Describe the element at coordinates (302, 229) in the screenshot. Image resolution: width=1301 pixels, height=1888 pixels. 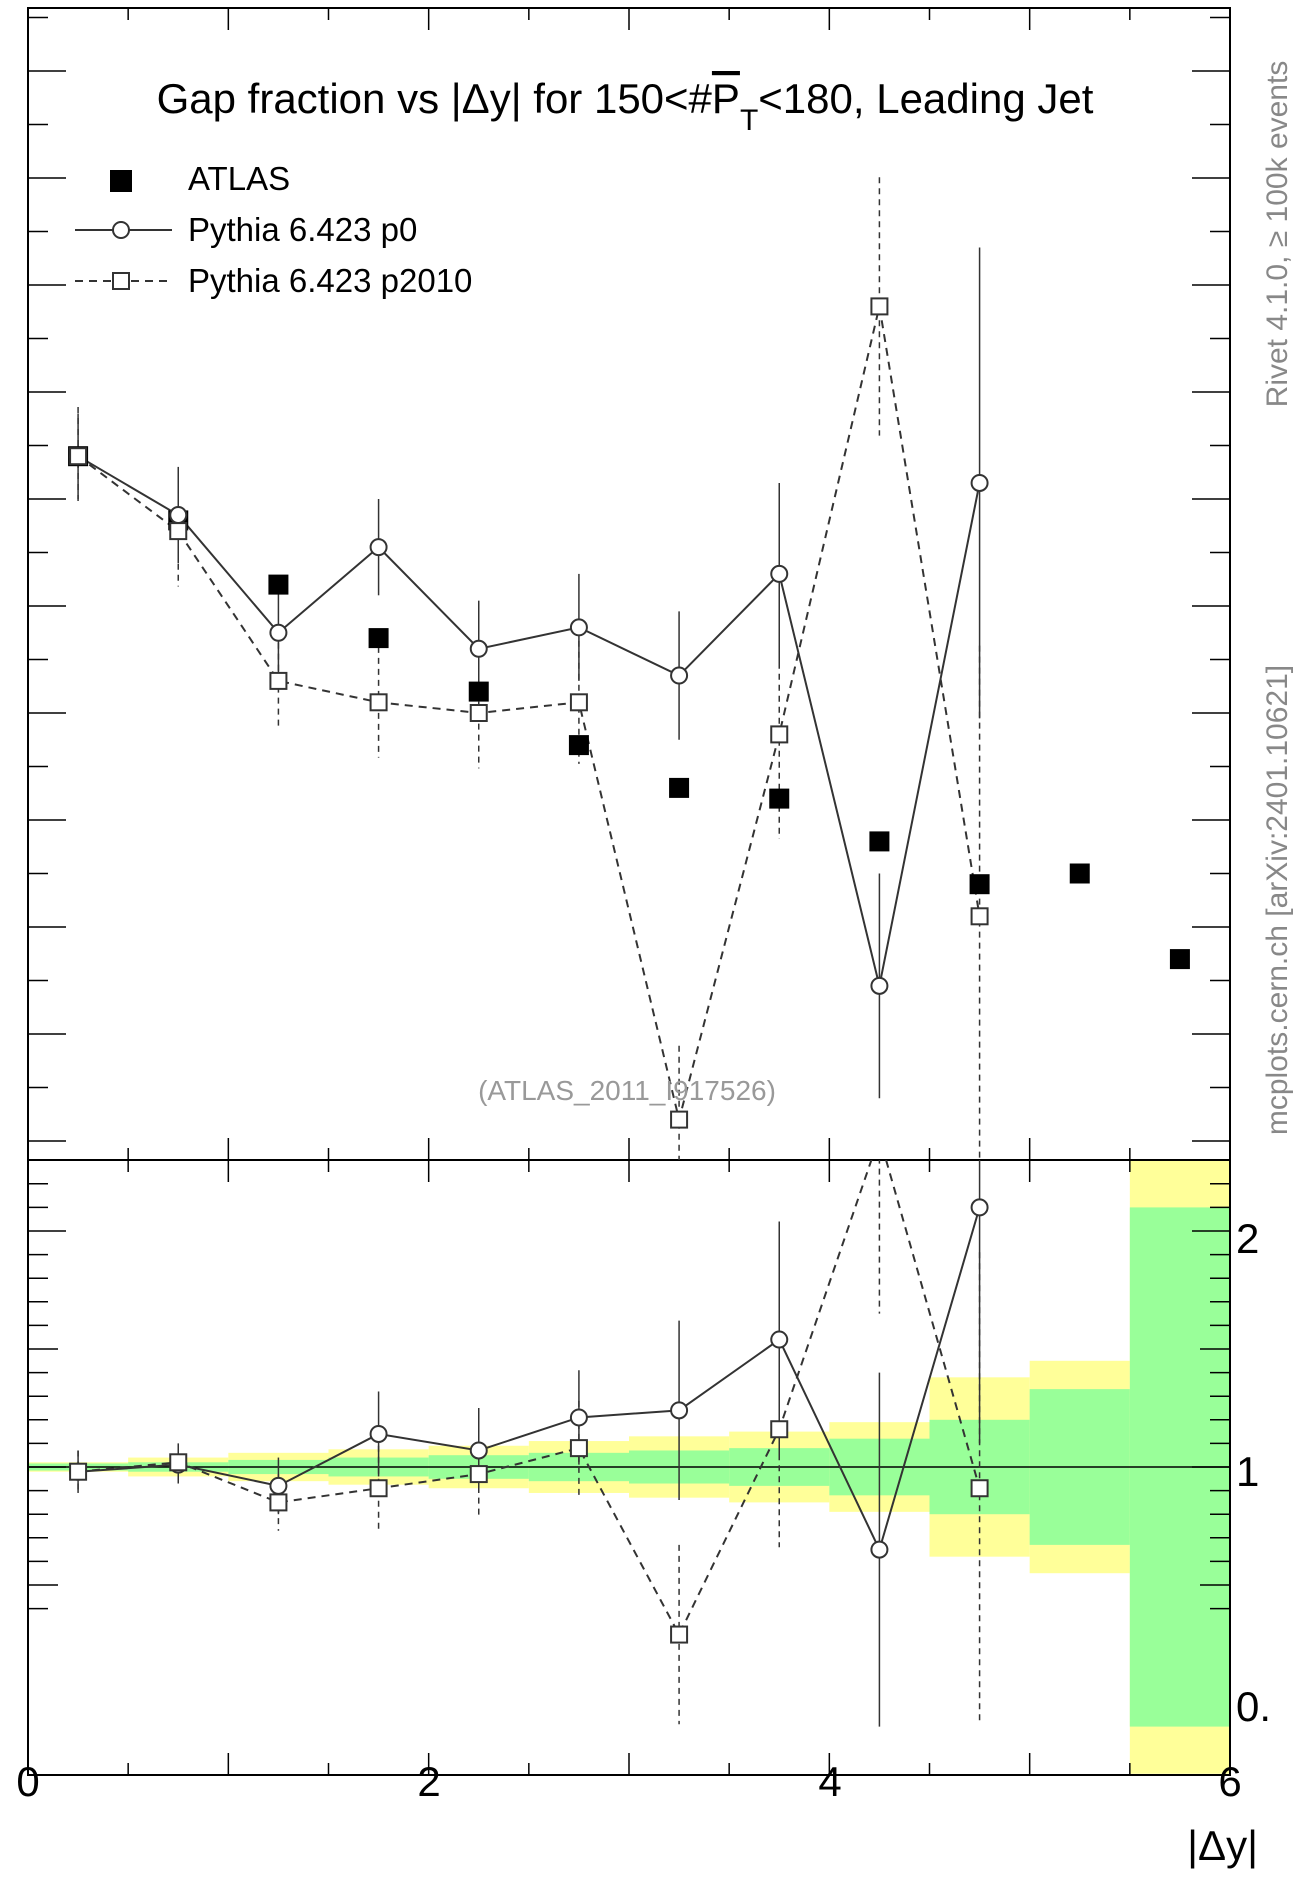
I see `legend-label-p0: Pythia 6.423 p0` at that location.